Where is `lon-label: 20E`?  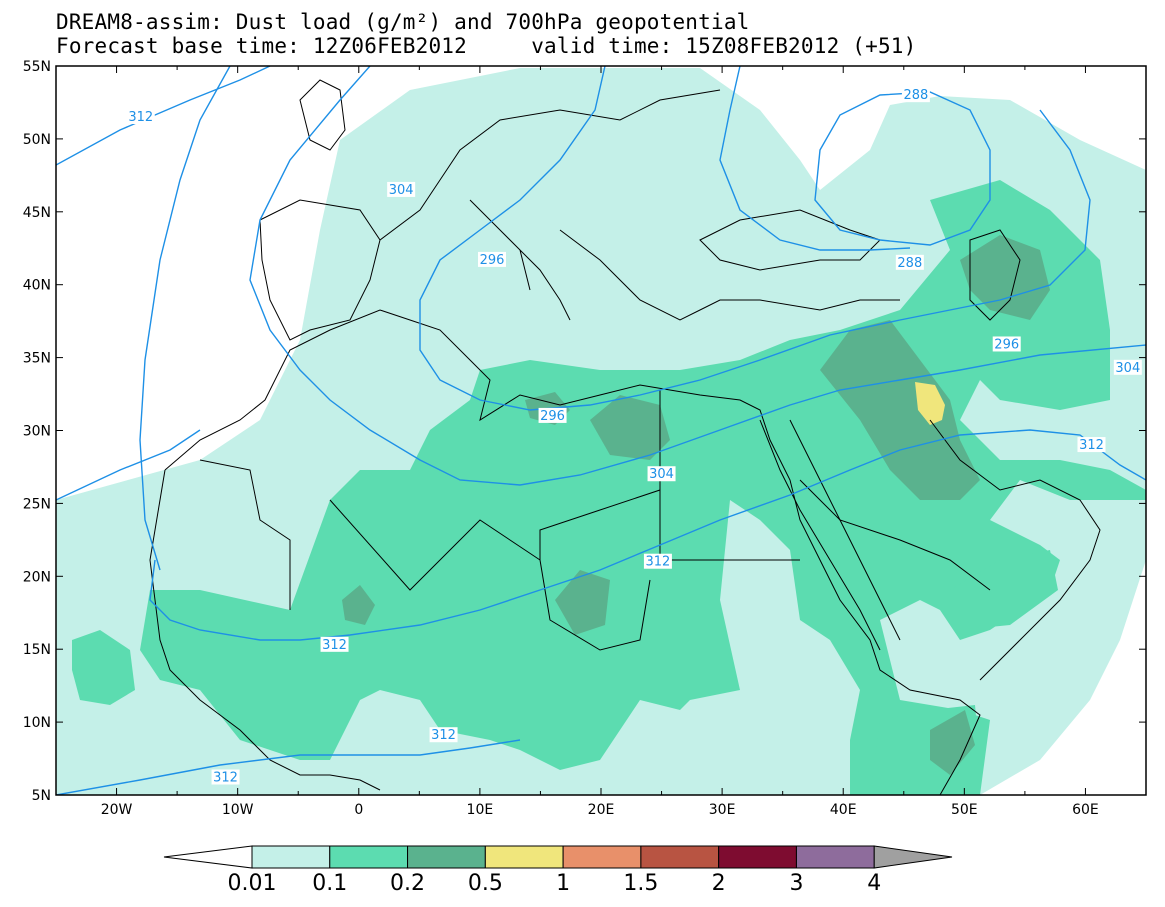 lon-label: 20E is located at coordinates (601, 810).